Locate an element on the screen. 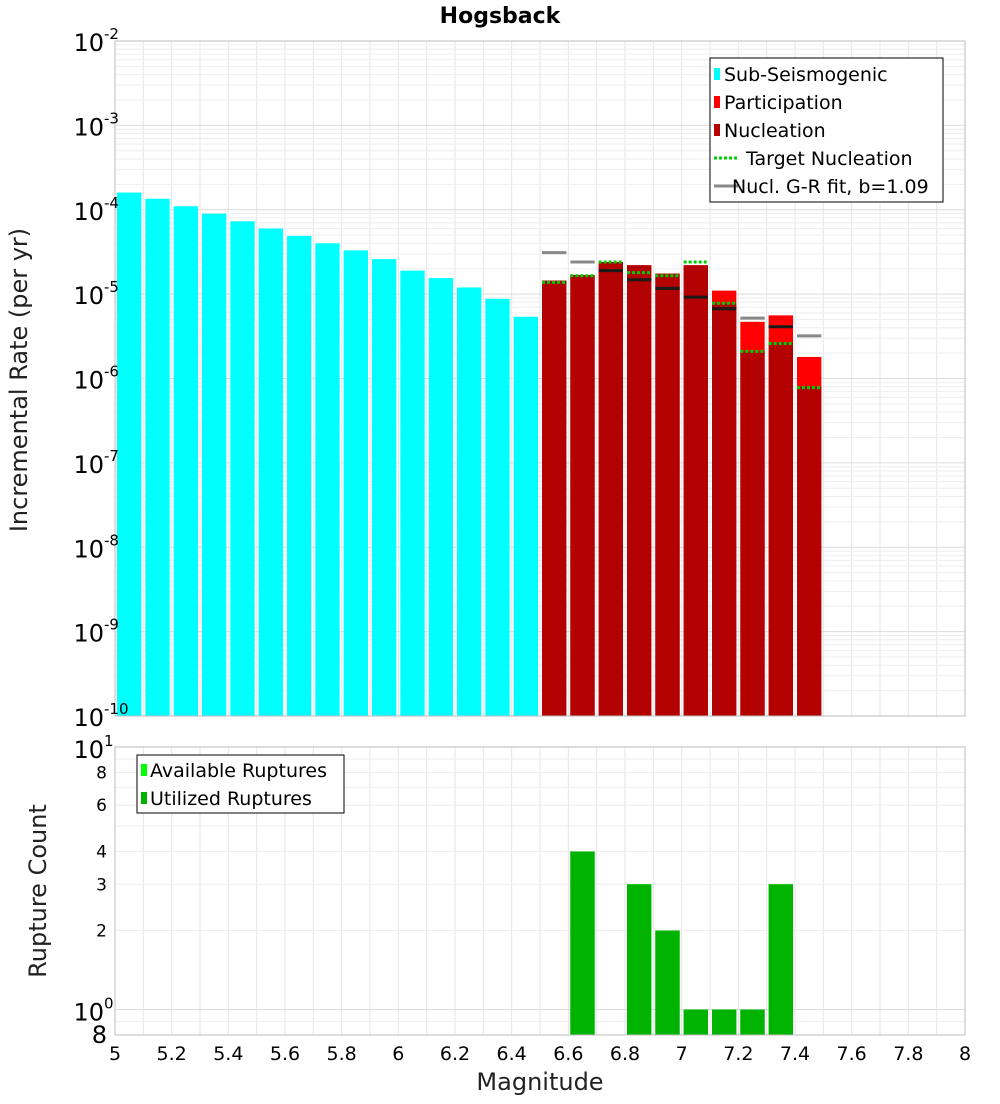 The width and height of the screenshot is (1000, 1104). x-tick-label: 6.2 is located at coordinates (455, 1054).